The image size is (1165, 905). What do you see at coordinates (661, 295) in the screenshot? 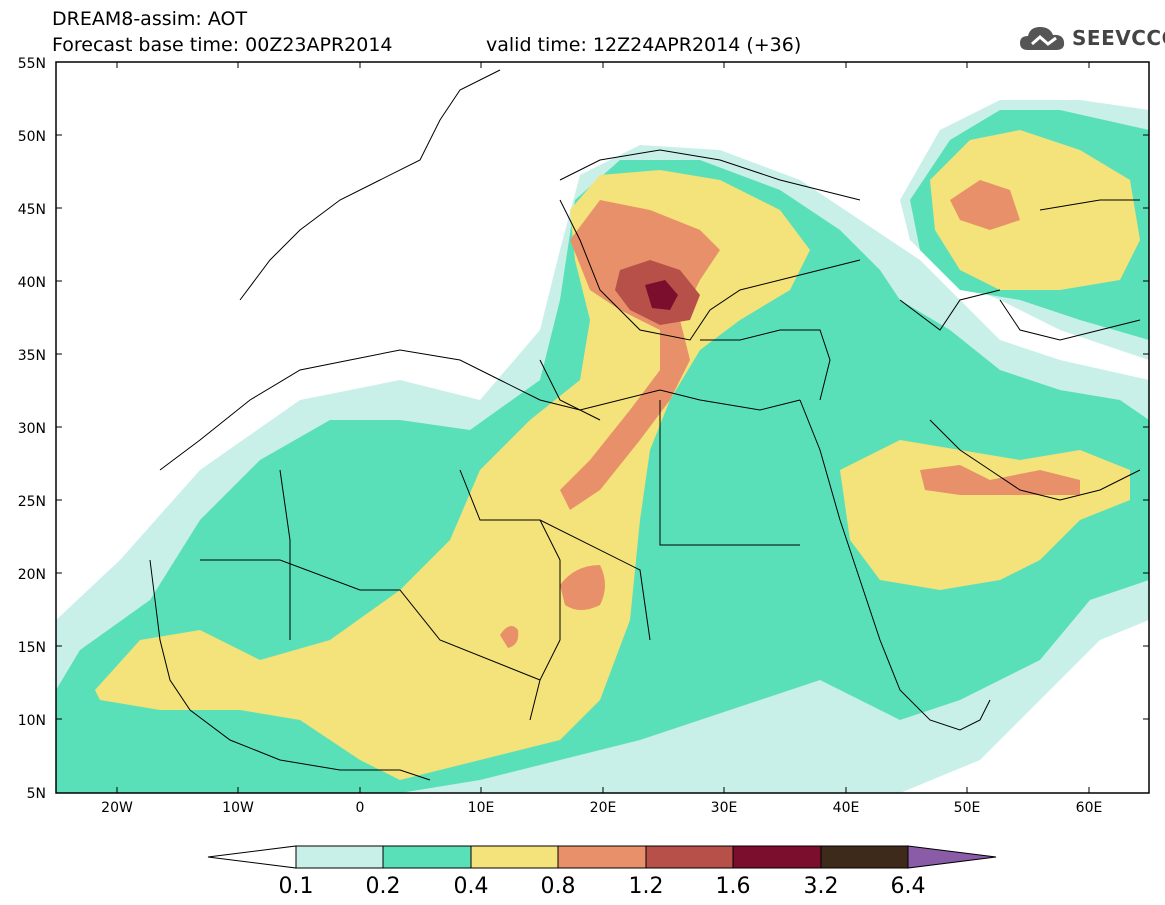
I see `aot-level-1.6-region` at bounding box center [661, 295].